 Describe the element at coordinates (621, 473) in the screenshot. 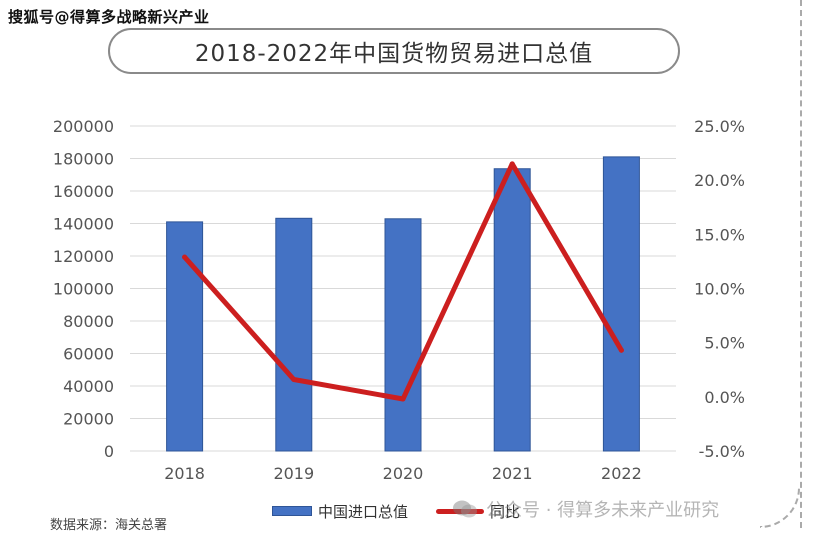

I see `x-tick-label: 2022` at that location.